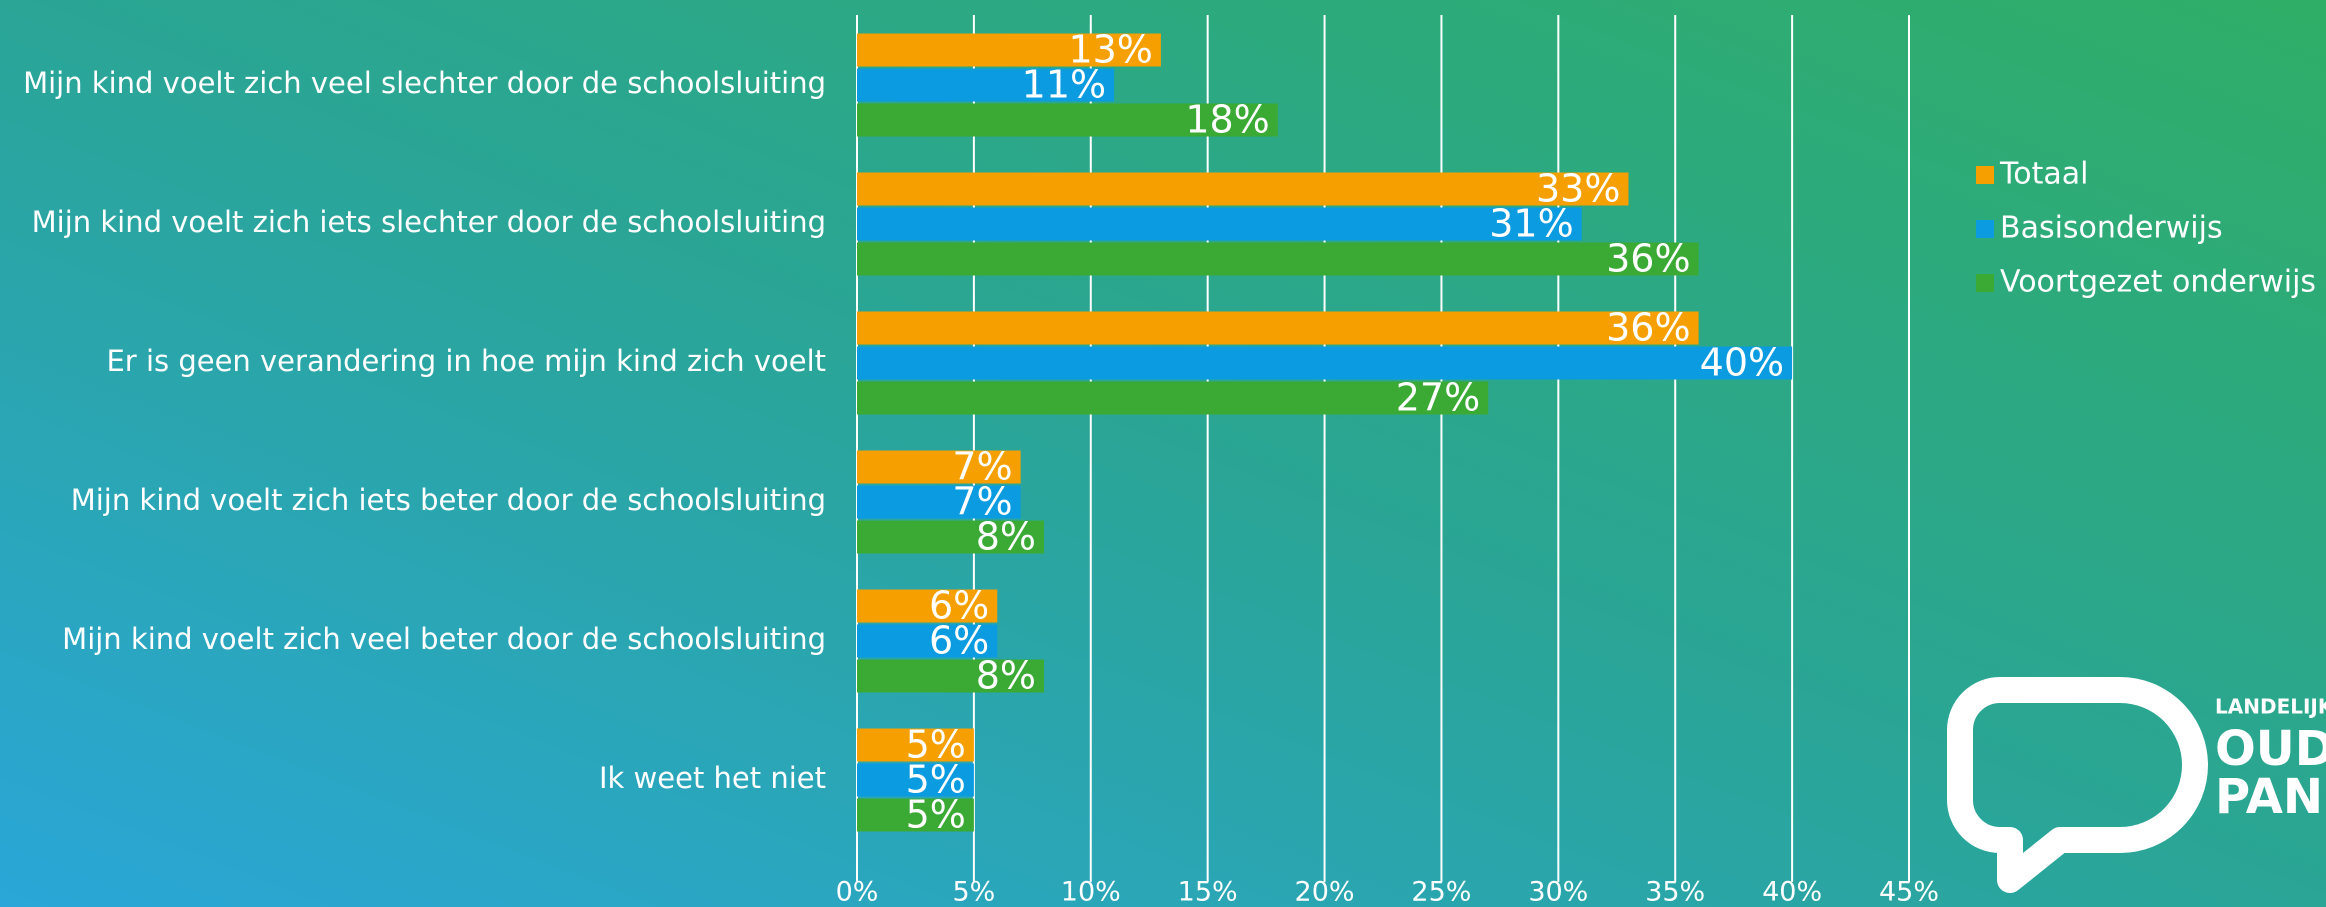 The width and height of the screenshot is (2326, 907). I want to click on logo: LANDELIJK OUD PAN, so click(2136, 785).